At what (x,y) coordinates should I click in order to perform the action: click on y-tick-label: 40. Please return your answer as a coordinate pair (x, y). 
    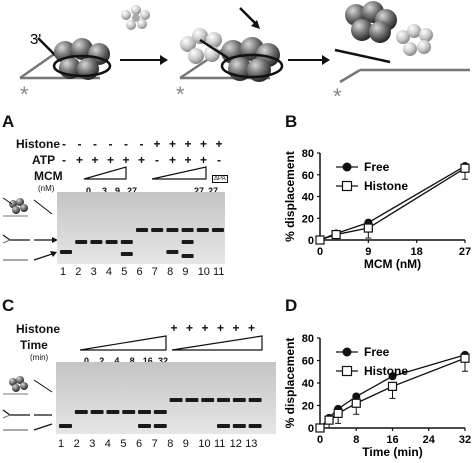
    Looking at the image, I should click on (308, 198).